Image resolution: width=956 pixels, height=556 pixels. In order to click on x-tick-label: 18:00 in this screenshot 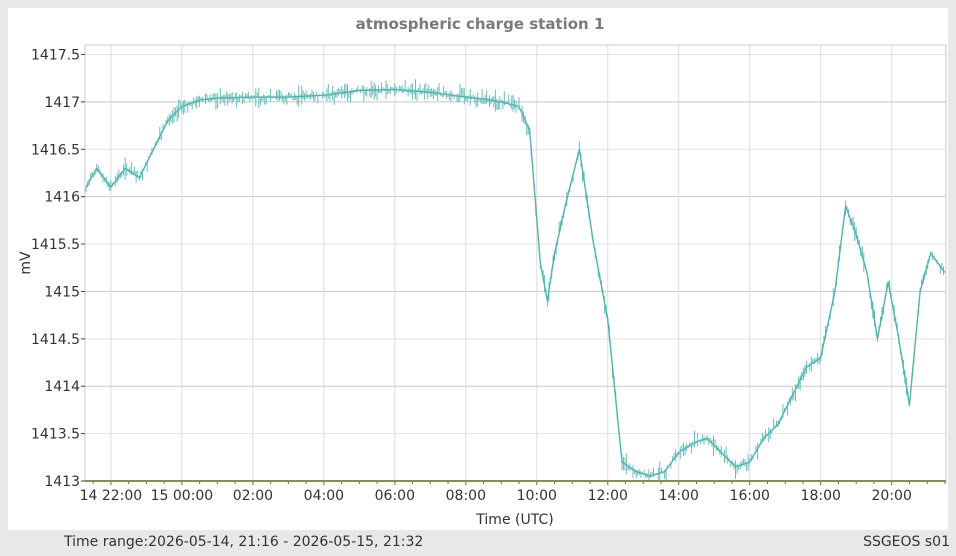, I will do `click(821, 496)`.